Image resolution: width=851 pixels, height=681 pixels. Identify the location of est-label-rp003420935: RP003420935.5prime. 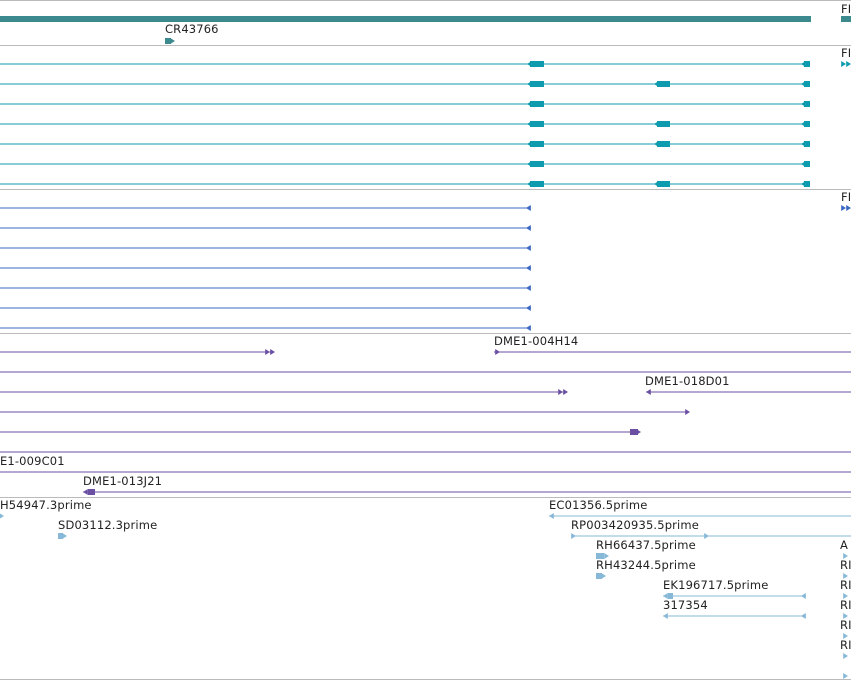
(635, 525).